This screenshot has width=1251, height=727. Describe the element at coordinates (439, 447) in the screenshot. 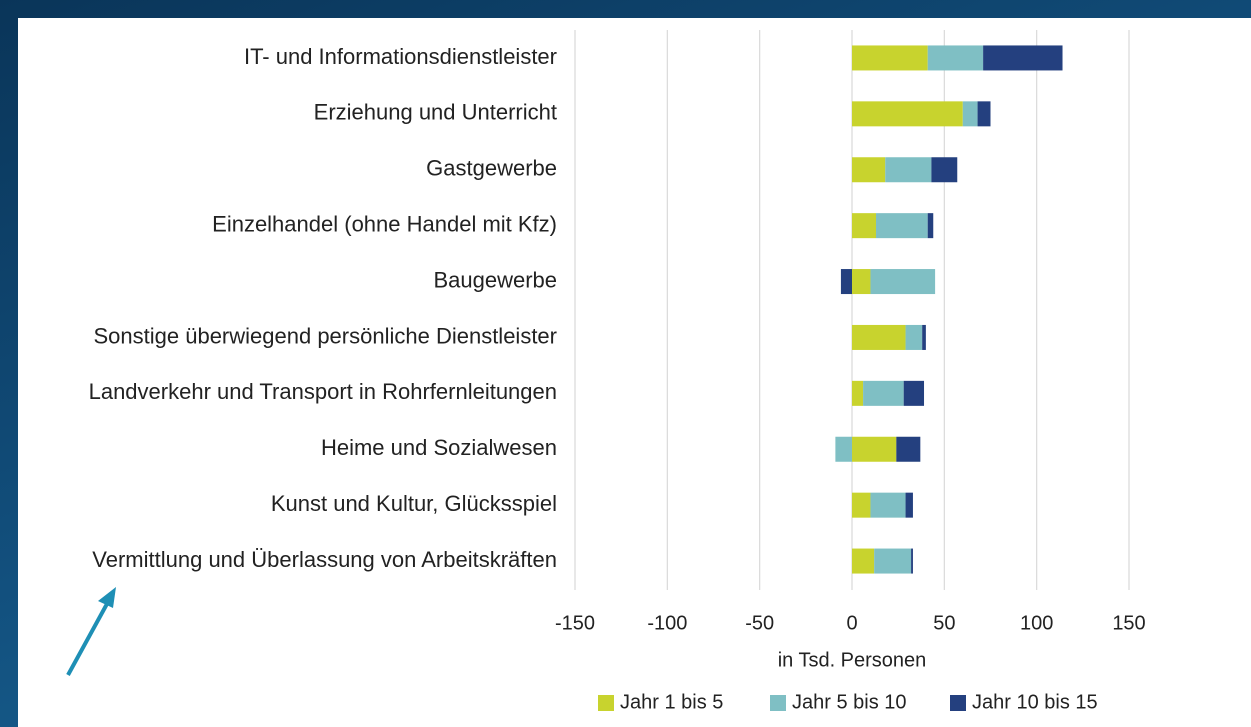

I see `category-label: Heime und Sozialwesen` at that location.